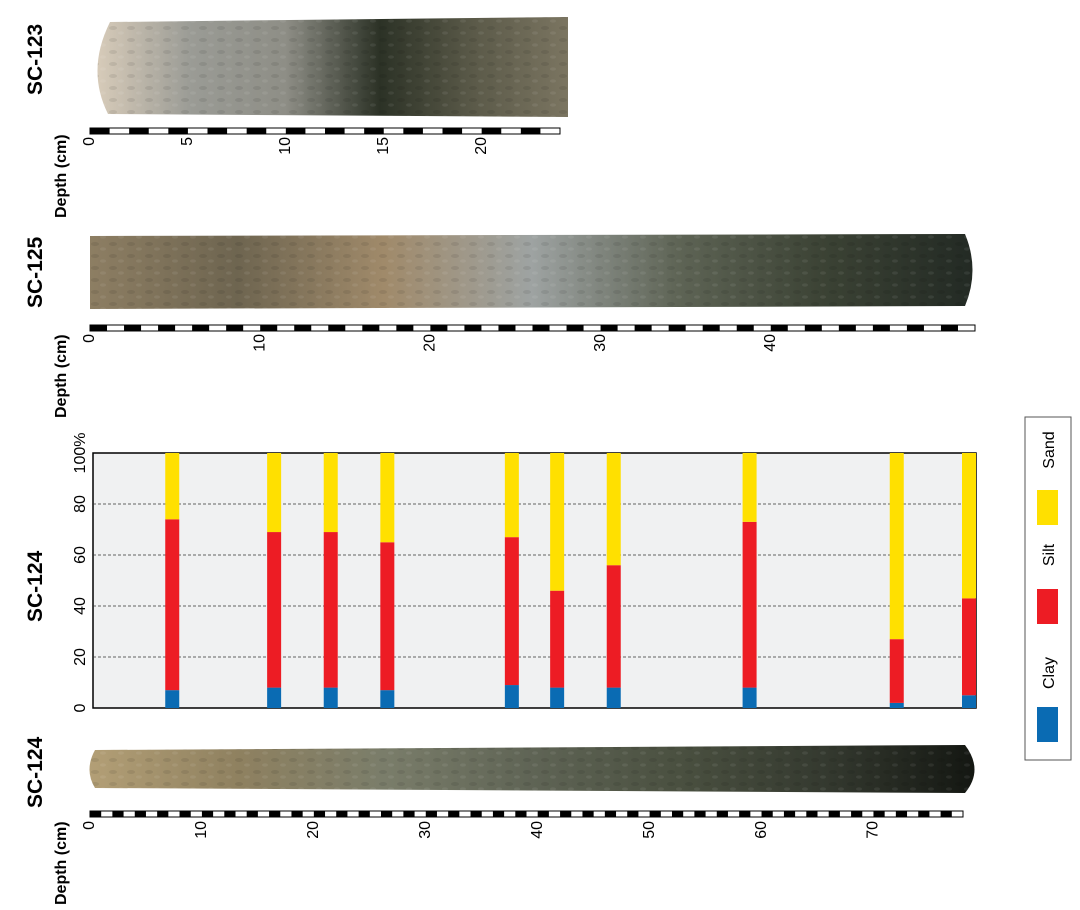  I want to click on legend-label-sand: Sand, so click(1049, 449).